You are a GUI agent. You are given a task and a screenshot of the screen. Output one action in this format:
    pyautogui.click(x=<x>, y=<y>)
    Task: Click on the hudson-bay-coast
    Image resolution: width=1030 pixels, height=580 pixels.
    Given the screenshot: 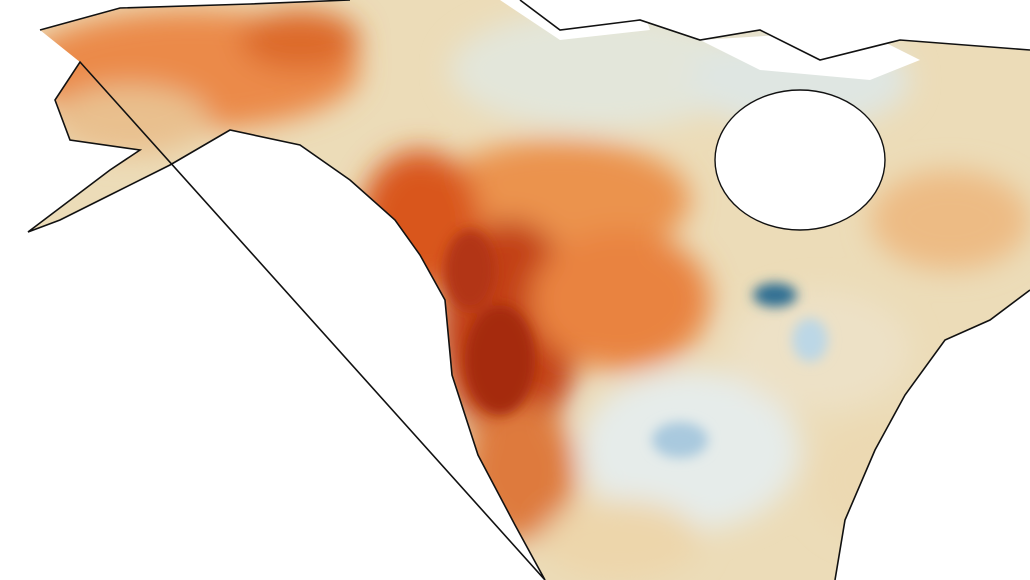 What is the action you would take?
    pyautogui.click(x=800, y=160)
    